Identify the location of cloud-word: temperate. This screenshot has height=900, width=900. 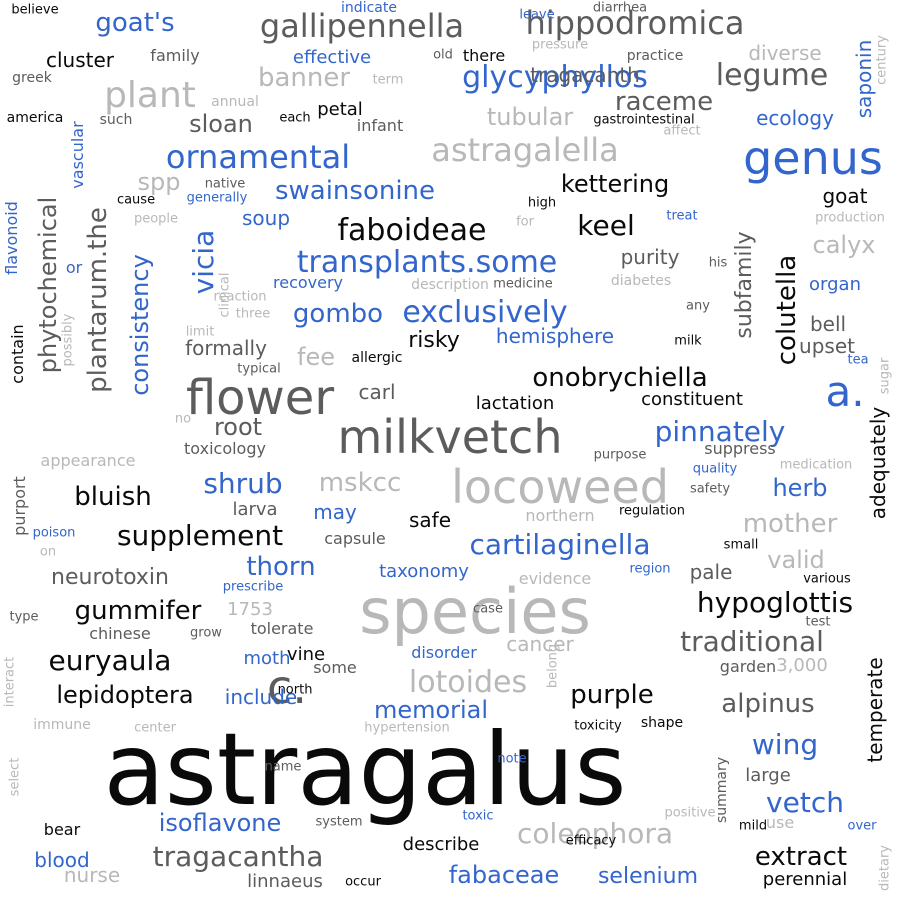
(875, 710).